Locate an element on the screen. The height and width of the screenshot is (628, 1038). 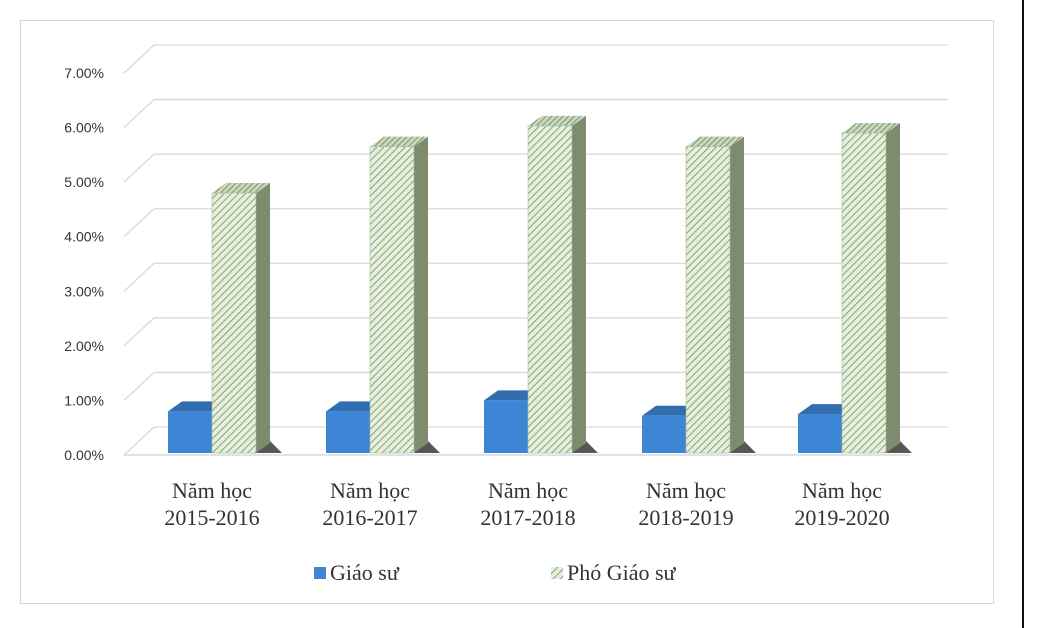
x-tick-label: Năm học 2019-2020 is located at coordinates (841, 504).